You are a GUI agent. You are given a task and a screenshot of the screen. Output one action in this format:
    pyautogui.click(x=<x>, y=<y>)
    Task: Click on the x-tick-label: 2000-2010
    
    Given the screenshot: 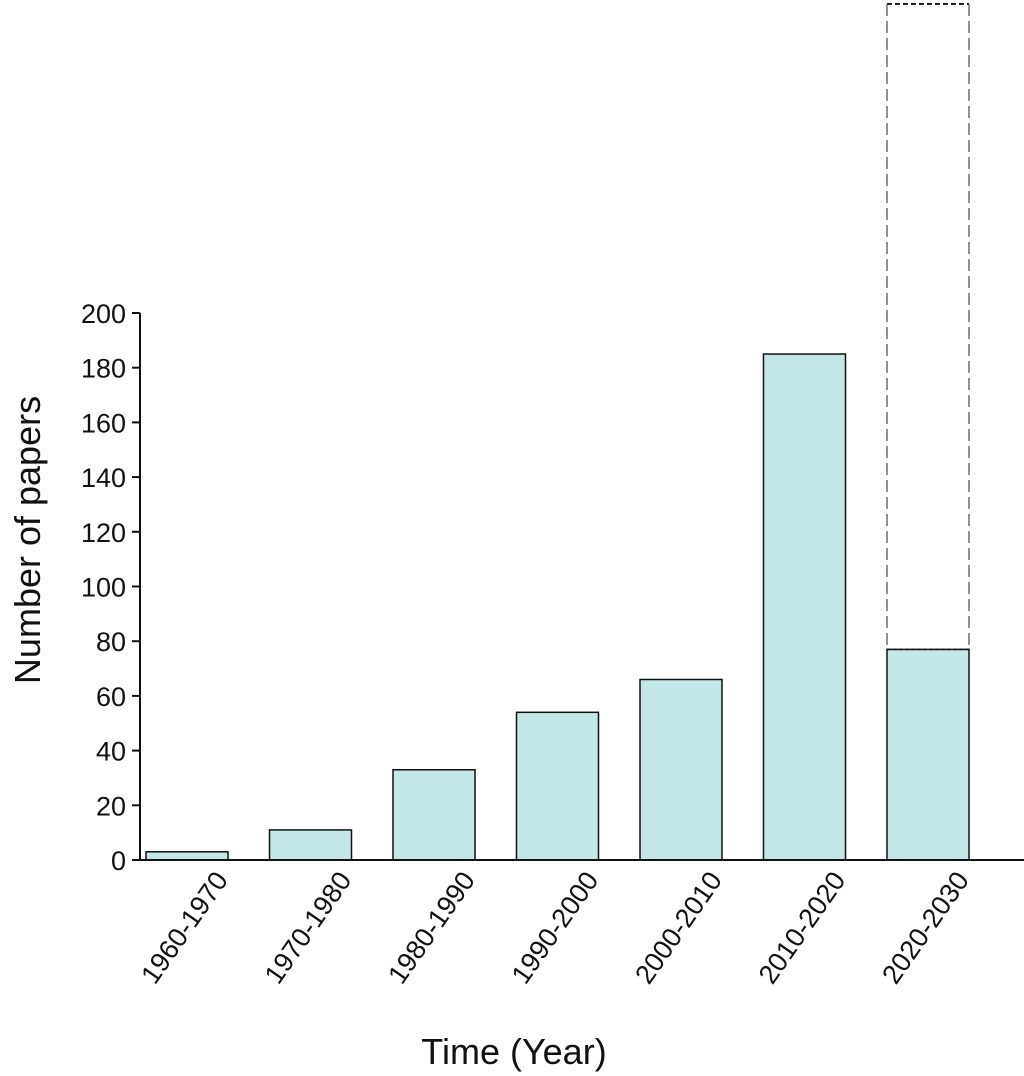 What is the action you would take?
    pyautogui.click(x=678, y=927)
    